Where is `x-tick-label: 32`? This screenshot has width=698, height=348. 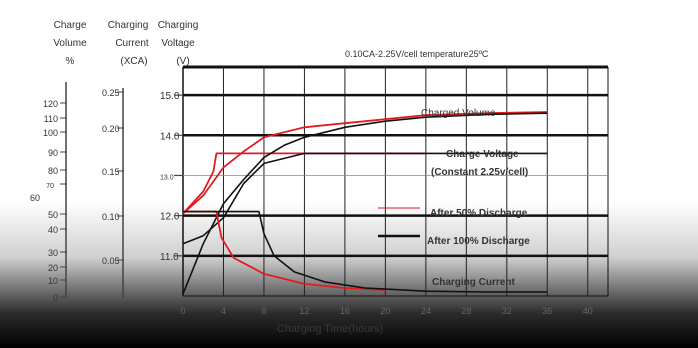
x-tick-label: 32 is located at coordinates (507, 311).